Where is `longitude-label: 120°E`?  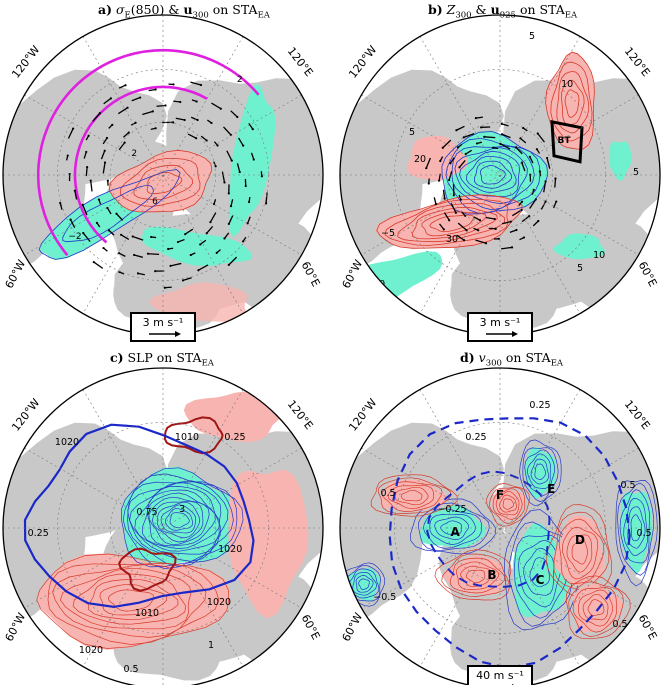
longitude-label: 120°E is located at coordinates (637, 62).